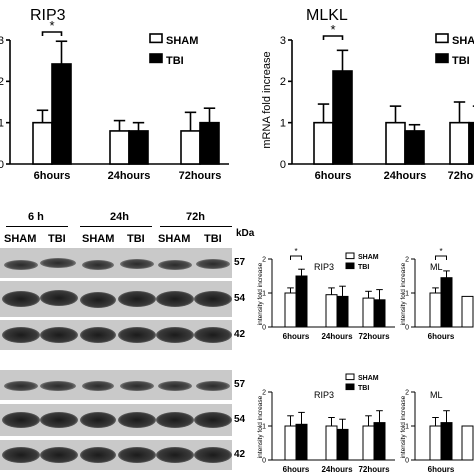 The image size is (474, 474). I want to click on blot-strip-mlkl-top, so click(116, 299).